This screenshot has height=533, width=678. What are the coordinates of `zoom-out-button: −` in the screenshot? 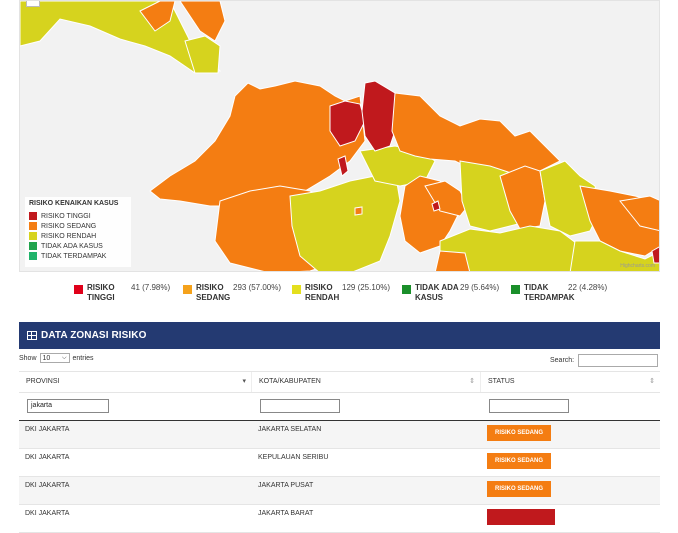 It's located at (33, 4).